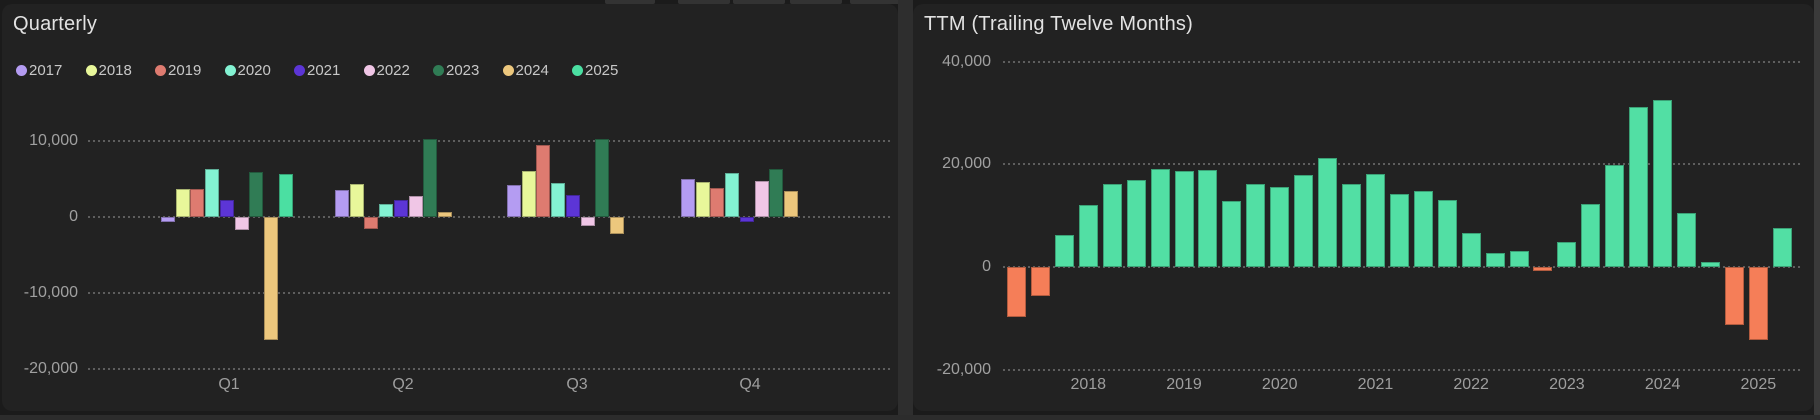  I want to click on legend-item-2021: 2021, so click(317, 70).